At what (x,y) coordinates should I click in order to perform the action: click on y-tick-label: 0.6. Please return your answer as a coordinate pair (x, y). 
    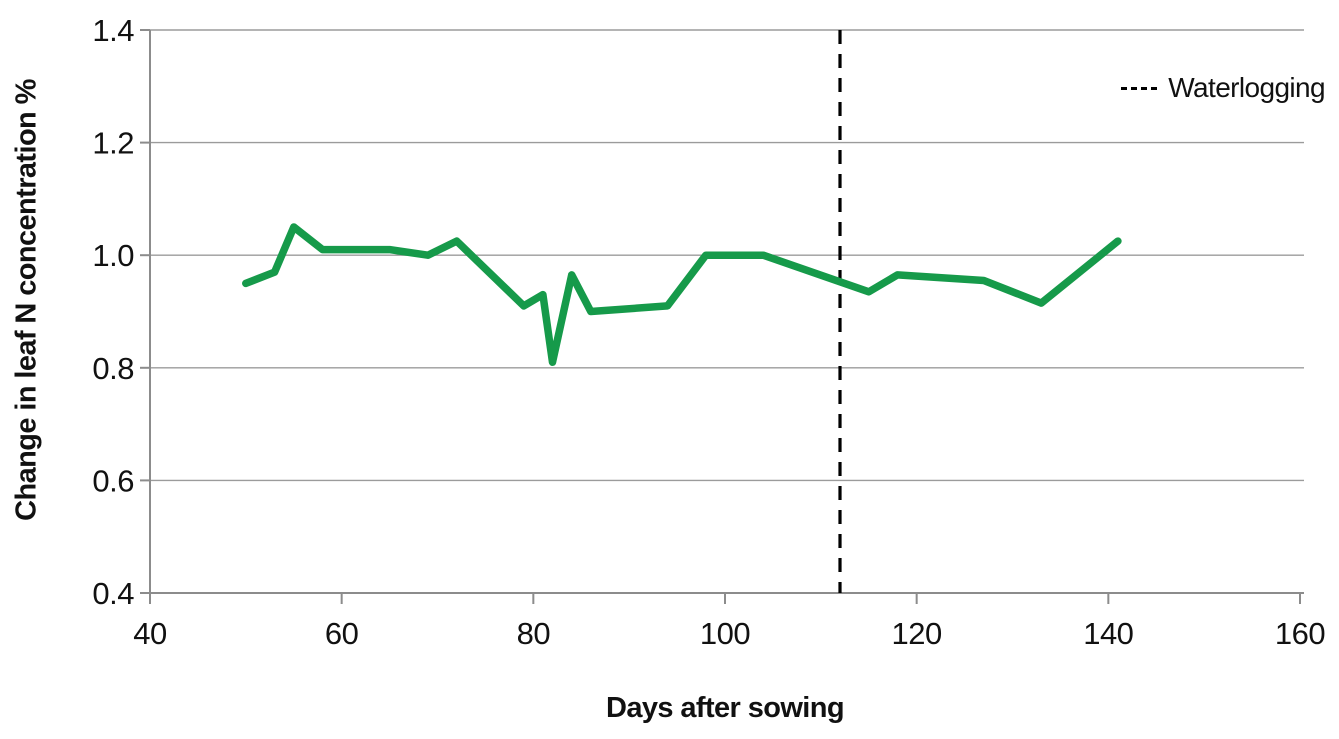
    Looking at the image, I should click on (113, 480).